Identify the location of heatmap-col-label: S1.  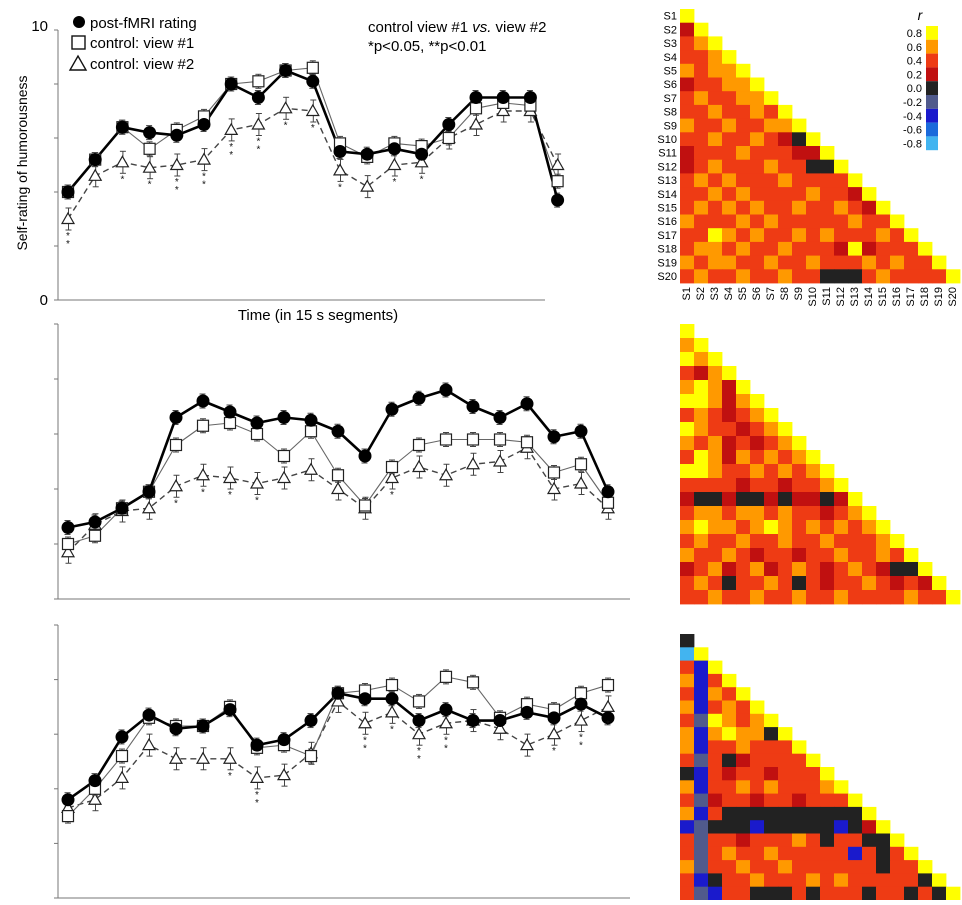
(687, 293).